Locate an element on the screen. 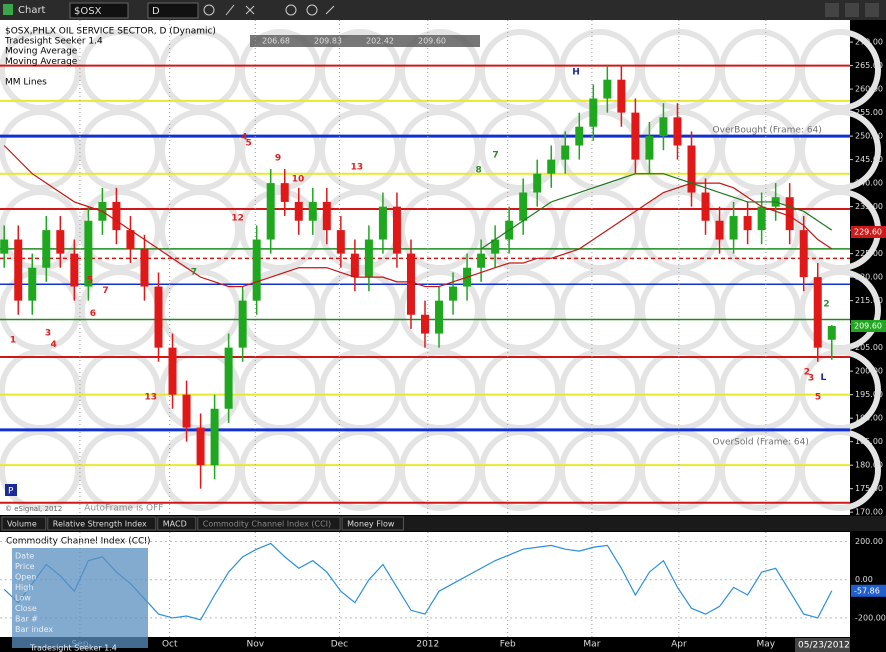 This screenshot has width=886, height=652. annotation: OverSold (Frame: 64) is located at coordinates (761, 443).